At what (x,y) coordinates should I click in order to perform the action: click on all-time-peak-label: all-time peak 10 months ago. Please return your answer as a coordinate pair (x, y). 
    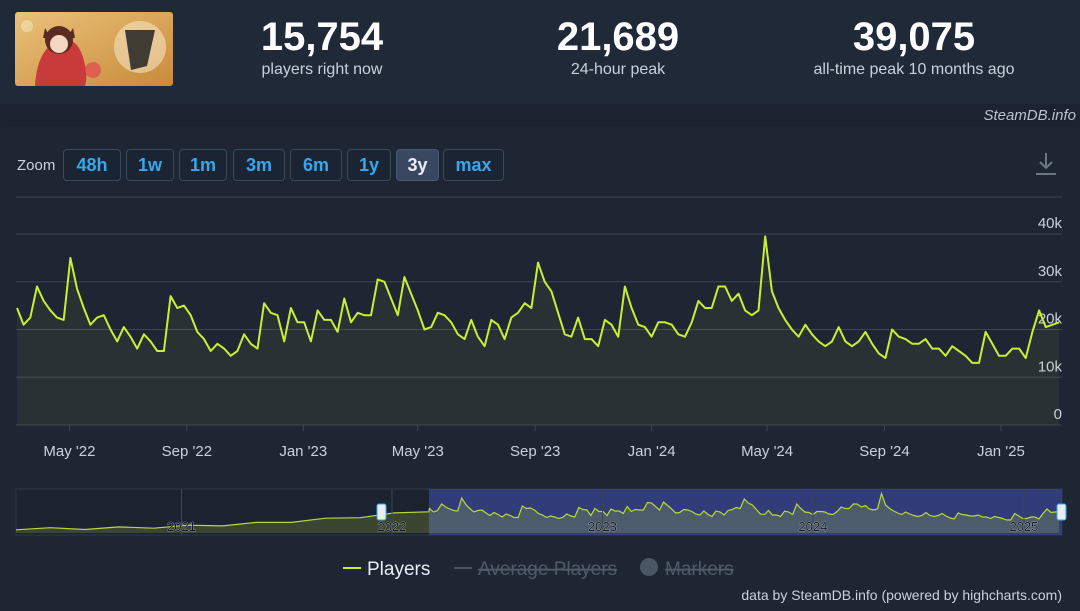
    Looking at the image, I should click on (914, 69).